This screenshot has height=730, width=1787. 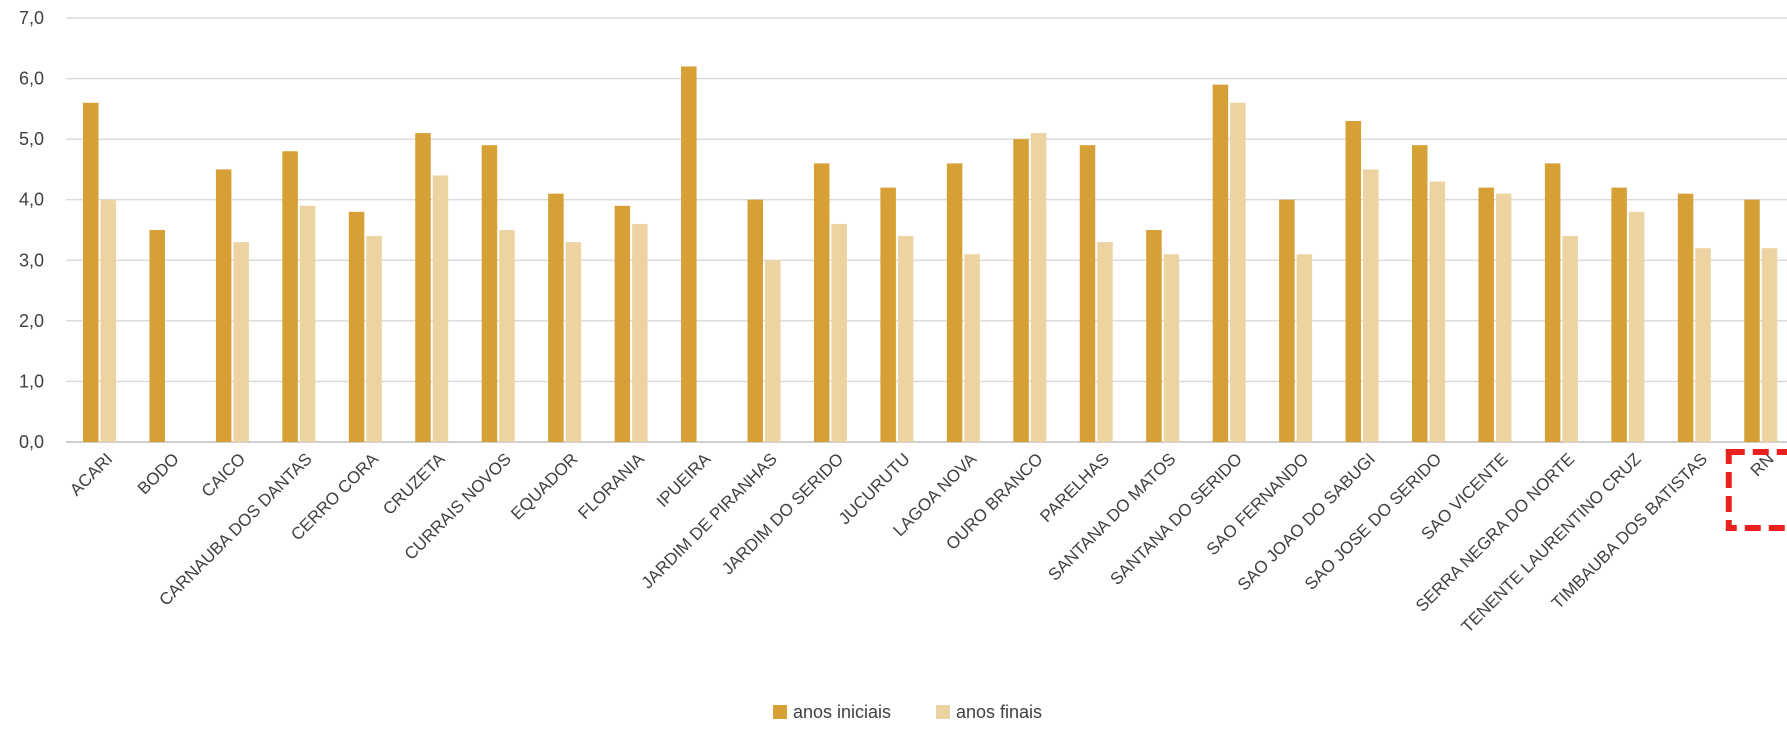 What do you see at coordinates (684, 480) in the screenshot?
I see `x-tick-label: IPUEIRA` at bounding box center [684, 480].